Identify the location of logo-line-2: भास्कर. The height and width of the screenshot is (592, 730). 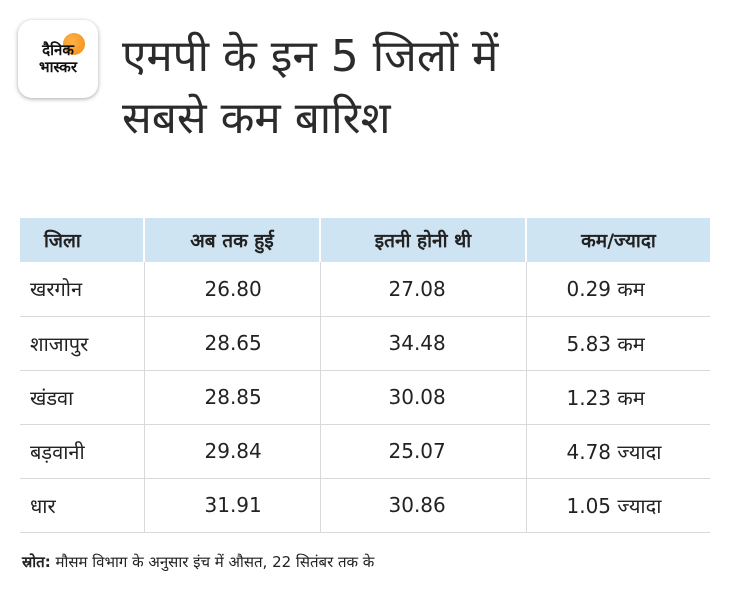
(58, 67).